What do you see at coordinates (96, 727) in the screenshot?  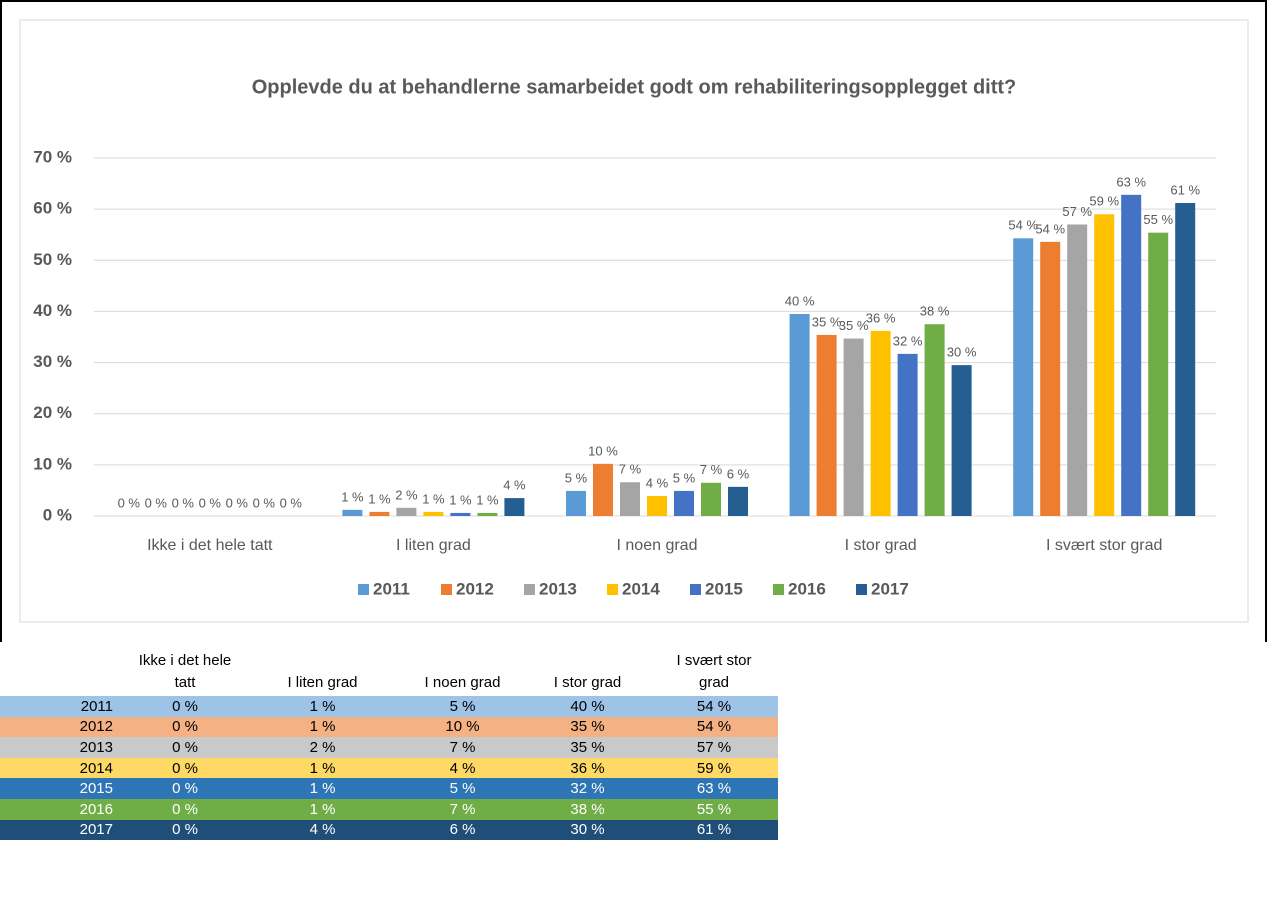 I see `row-year: 2012` at bounding box center [96, 727].